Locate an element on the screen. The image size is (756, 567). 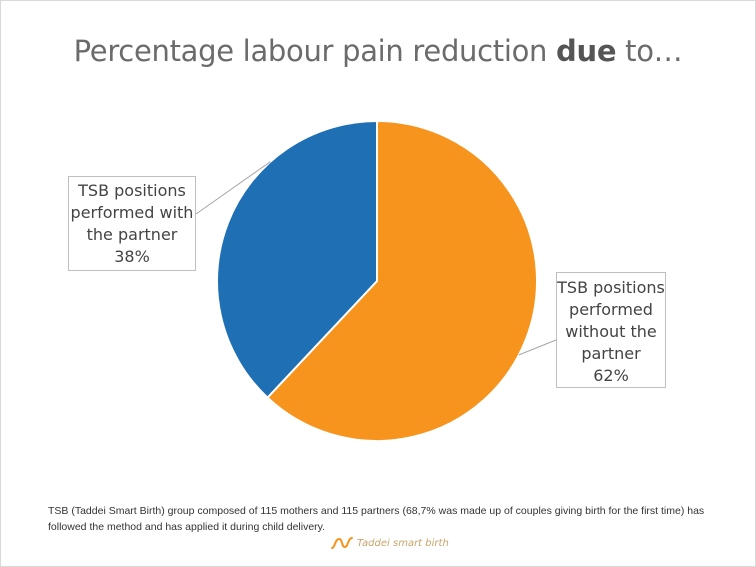
taddei-logo-icon is located at coordinates (342, 543).